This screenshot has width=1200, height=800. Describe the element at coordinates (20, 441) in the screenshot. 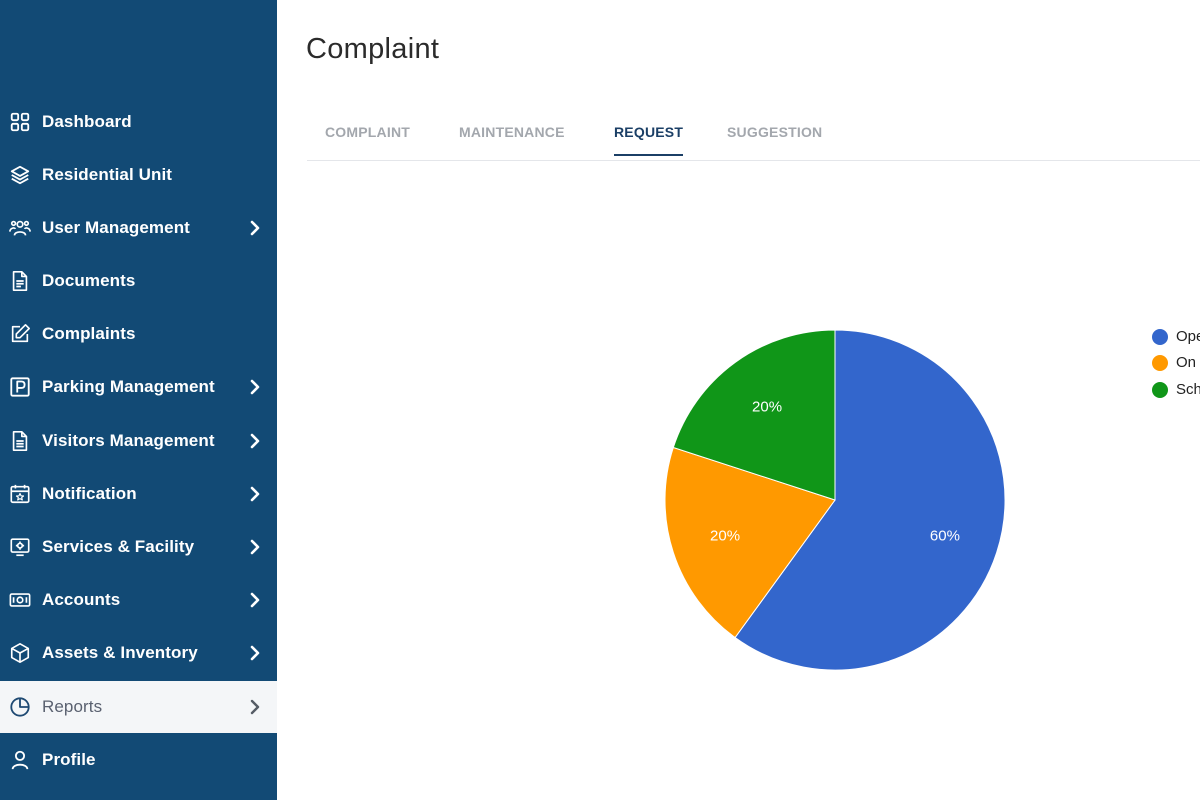

I see `file-list-icon` at that location.